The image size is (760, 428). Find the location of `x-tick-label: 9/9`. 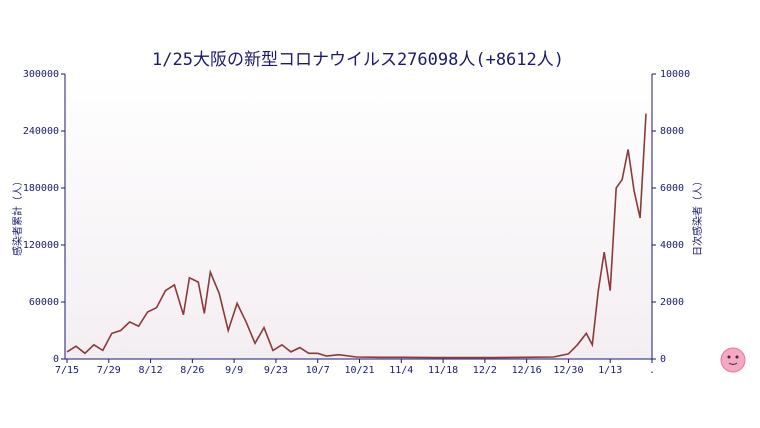

x-tick-label: 9/9 is located at coordinates (234, 370).